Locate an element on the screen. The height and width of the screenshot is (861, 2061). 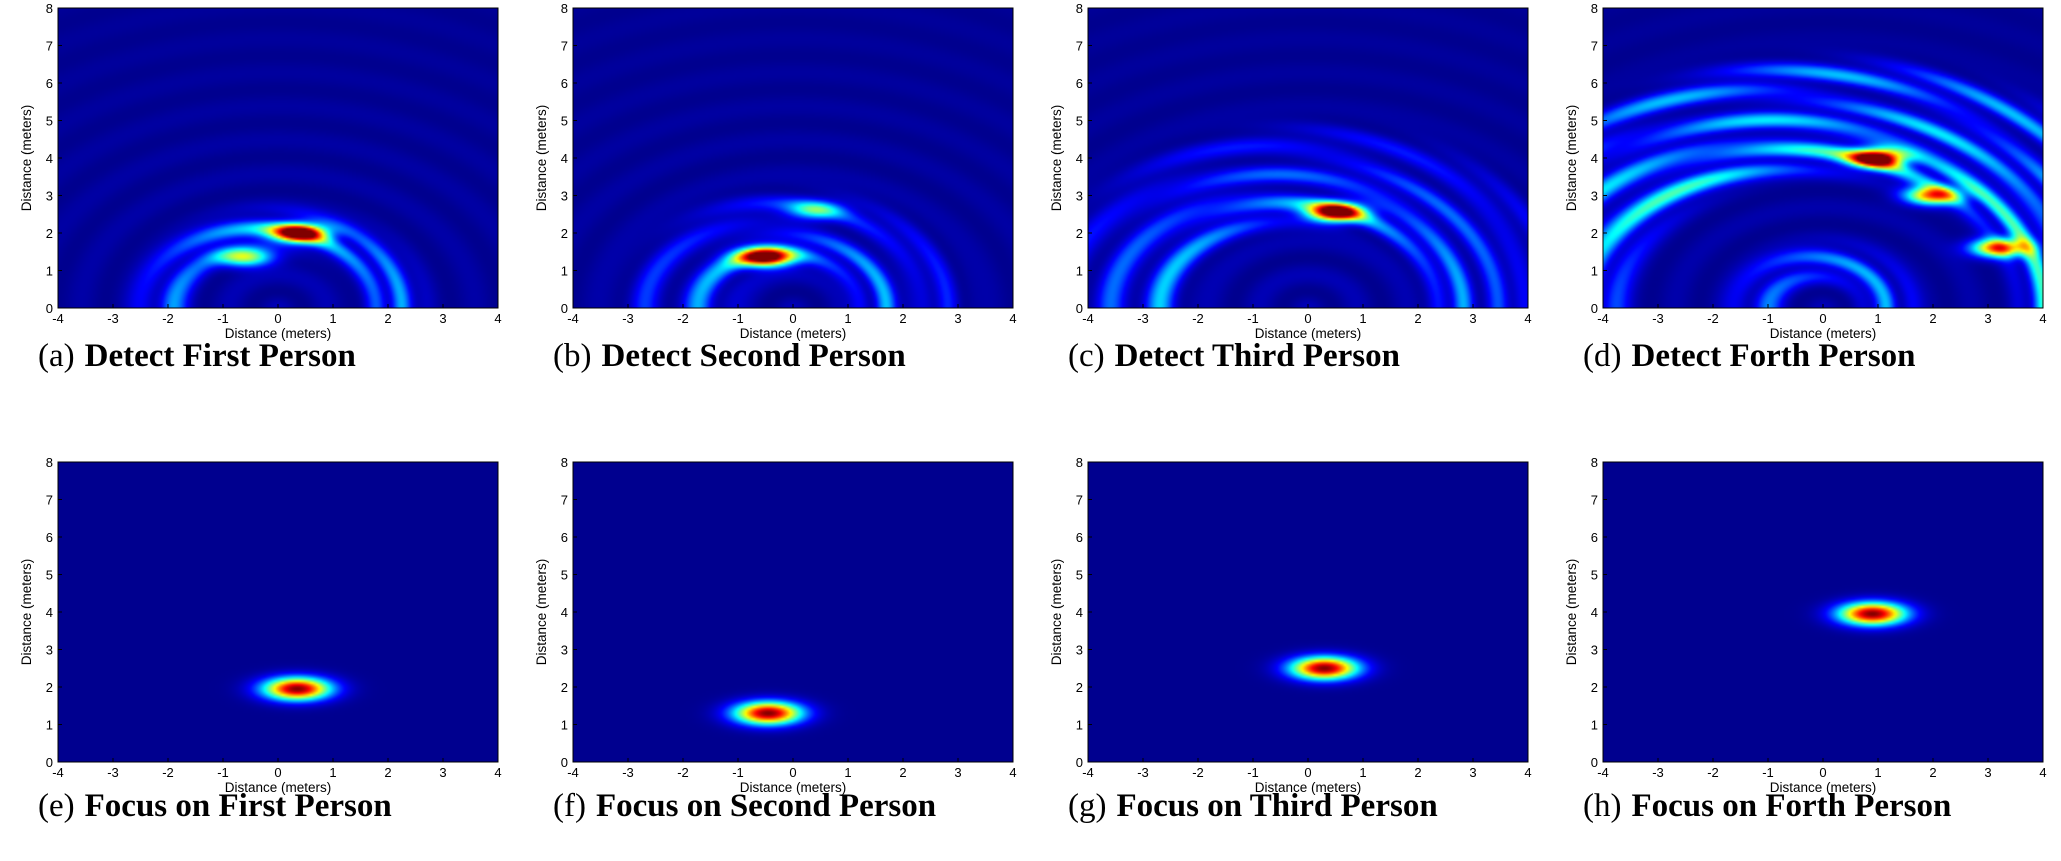
caption-letter: (c) is located at coordinates (1086, 356).